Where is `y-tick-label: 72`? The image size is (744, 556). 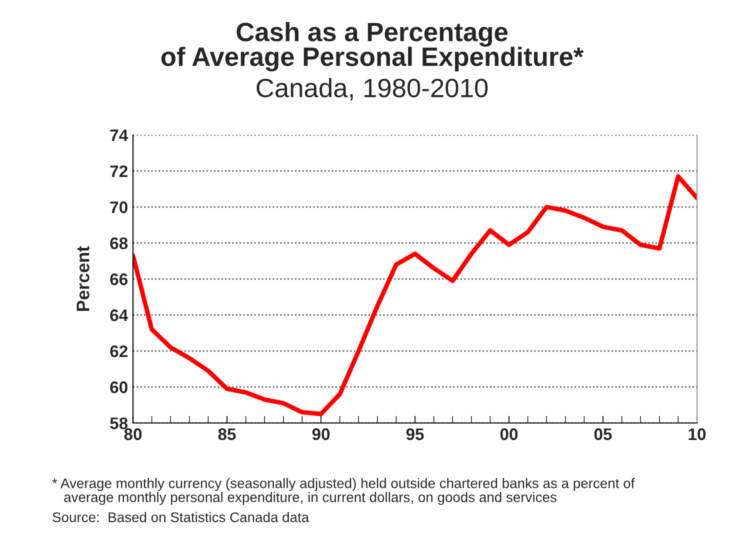
y-tick-label: 72 is located at coordinates (119, 171).